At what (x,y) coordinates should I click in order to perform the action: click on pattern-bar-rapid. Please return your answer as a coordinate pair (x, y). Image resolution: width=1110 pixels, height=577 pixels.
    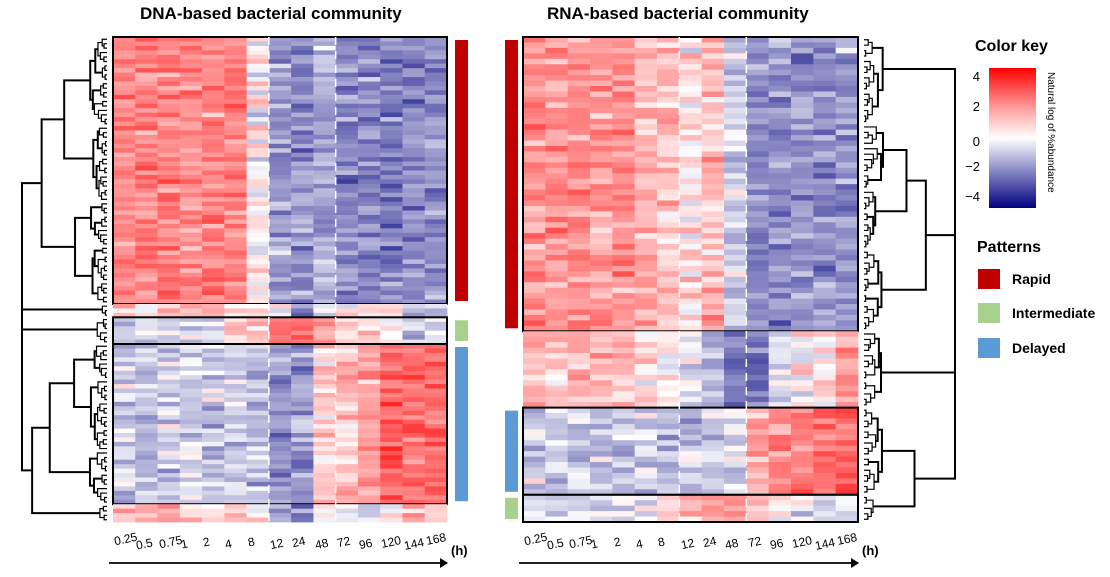
    Looking at the image, I should click on (461, 170).